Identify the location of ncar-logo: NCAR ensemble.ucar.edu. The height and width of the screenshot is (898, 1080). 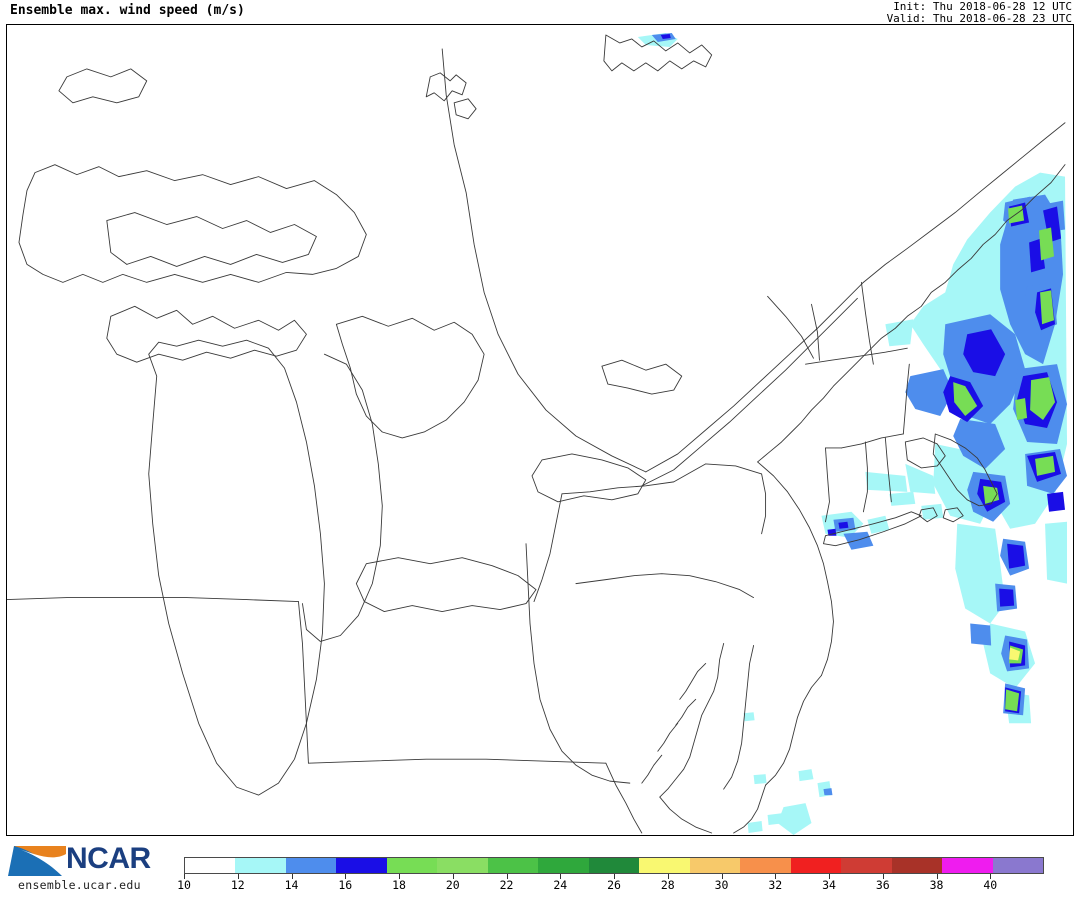
(90, 868).